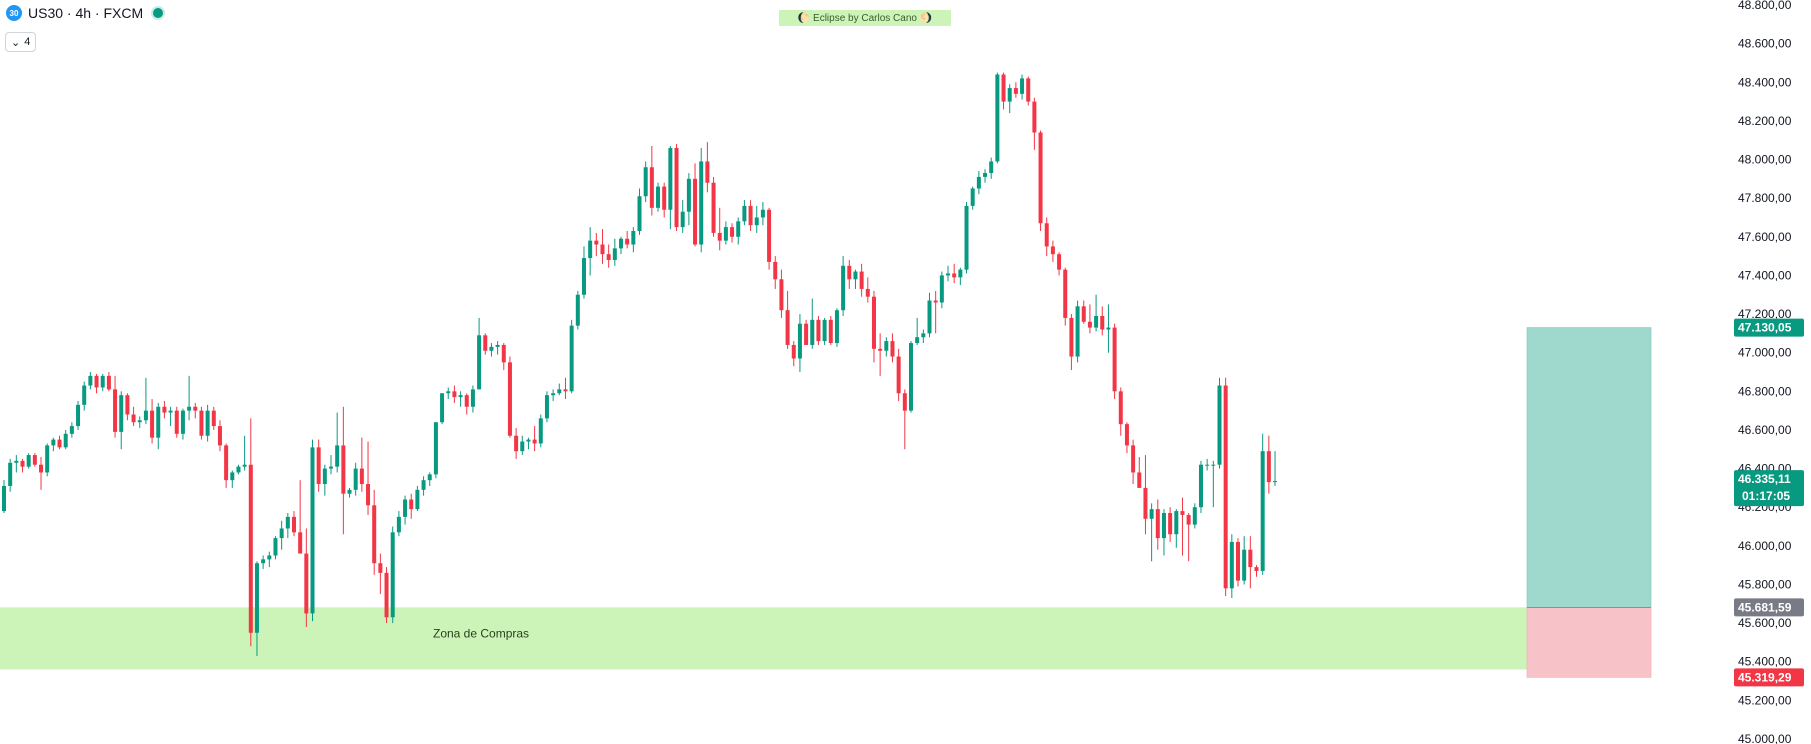  Describe the element at coordinates (1766, 496) in the screenshot. I see `current-price-label-countdown: 01:17:05` at that location.